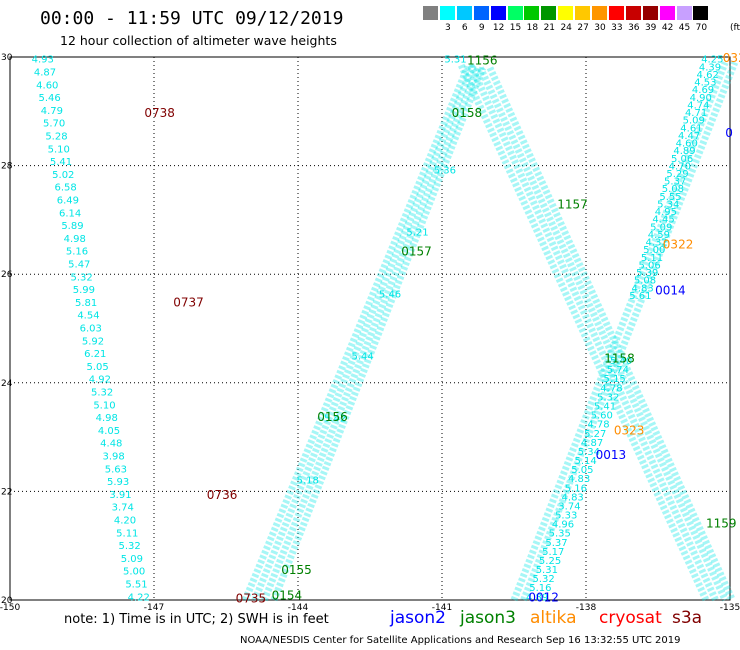 This screenshot has width=740, height=650. Describe the element at coordinates (698, 105) in the screenshot. I see `swh-value: 4.74` at that location.